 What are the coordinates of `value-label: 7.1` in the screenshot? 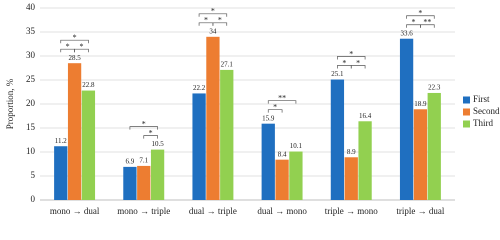 It's located at (143, 161).